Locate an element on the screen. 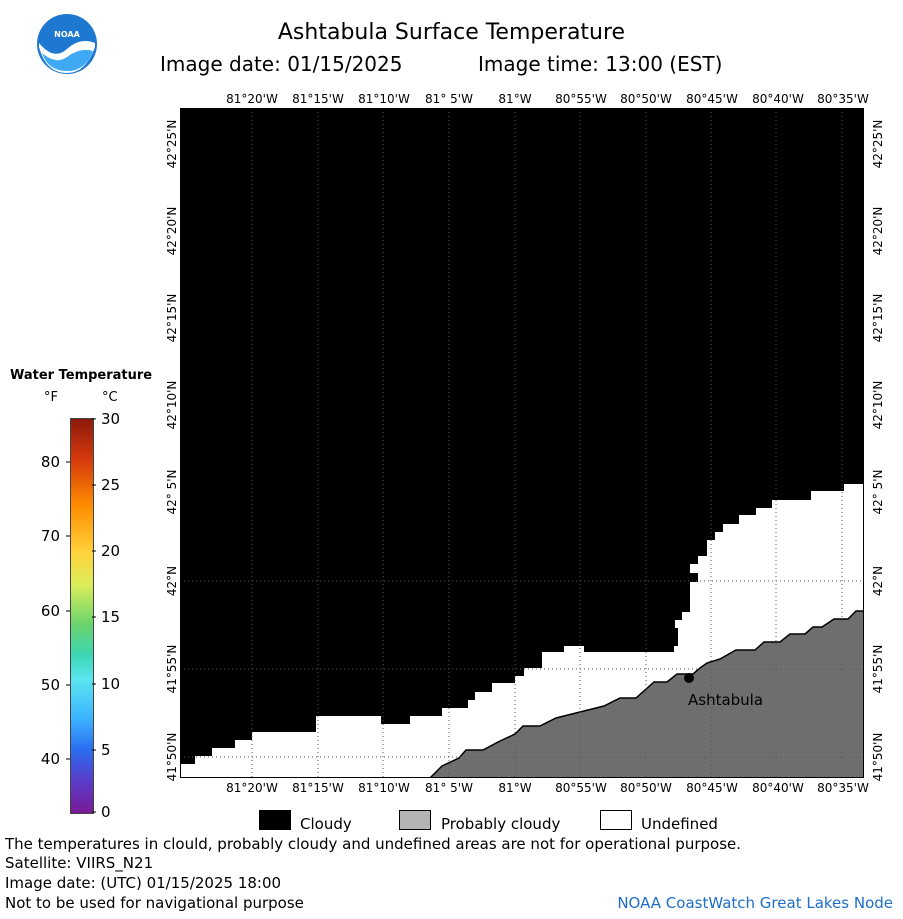  legend-tick: 80 is located at coordinates (50, 462).